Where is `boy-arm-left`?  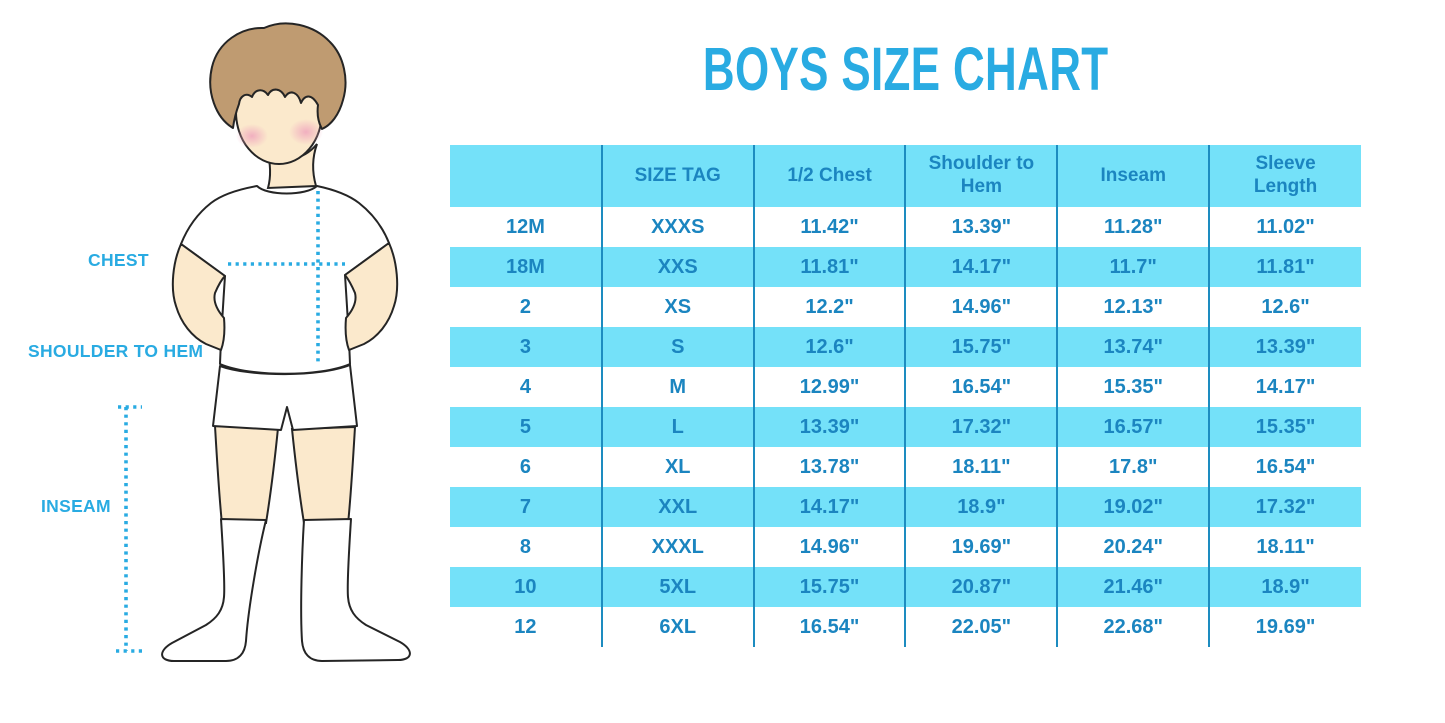 boy-arm-left is located at coordinates (198, 297).